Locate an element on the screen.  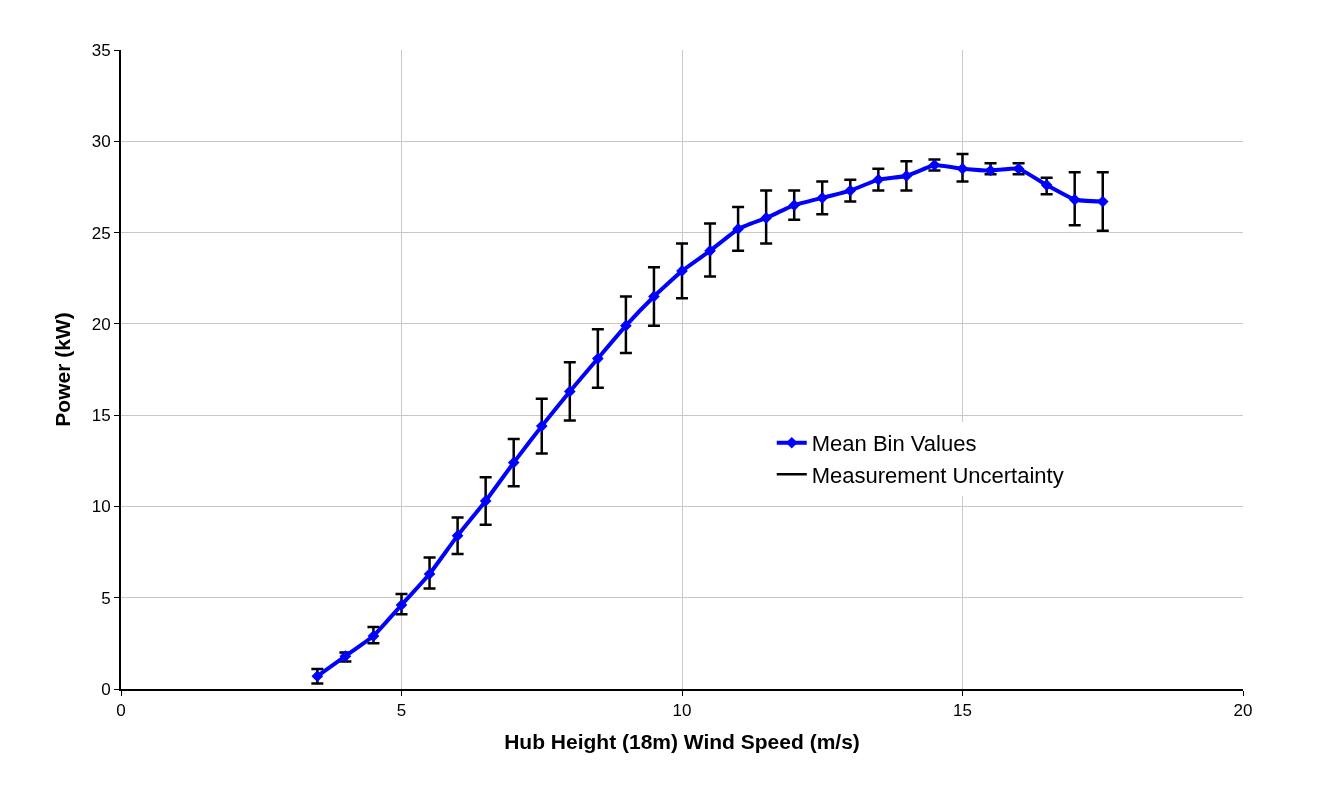
y-tick-label: 20 is located at coordinates (101, 324).